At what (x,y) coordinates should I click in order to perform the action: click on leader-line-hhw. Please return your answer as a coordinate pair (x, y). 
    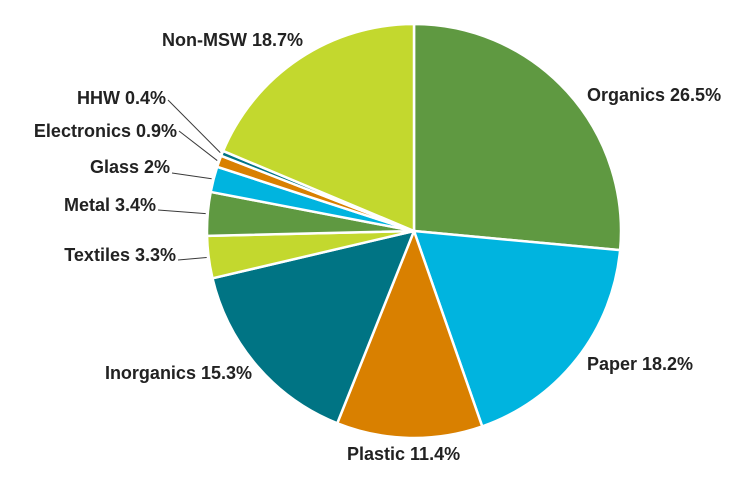
    Looking at the image, I should click on (194, 126).